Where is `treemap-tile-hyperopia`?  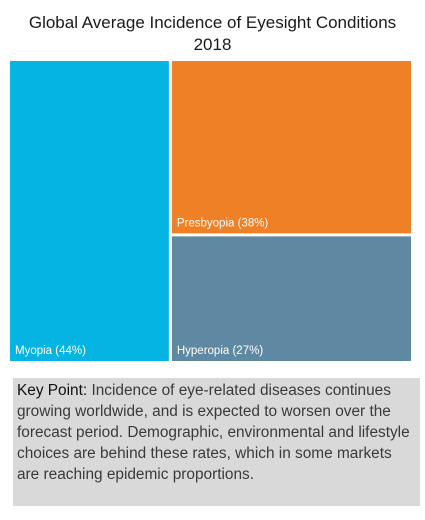 treemap-tile-hyperopia is located at coordinates (291, 298).